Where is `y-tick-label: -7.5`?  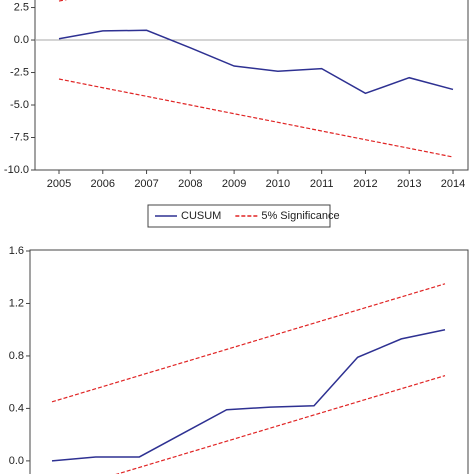
y-tick-label: -7.5 is located at coordinates (19, 137).